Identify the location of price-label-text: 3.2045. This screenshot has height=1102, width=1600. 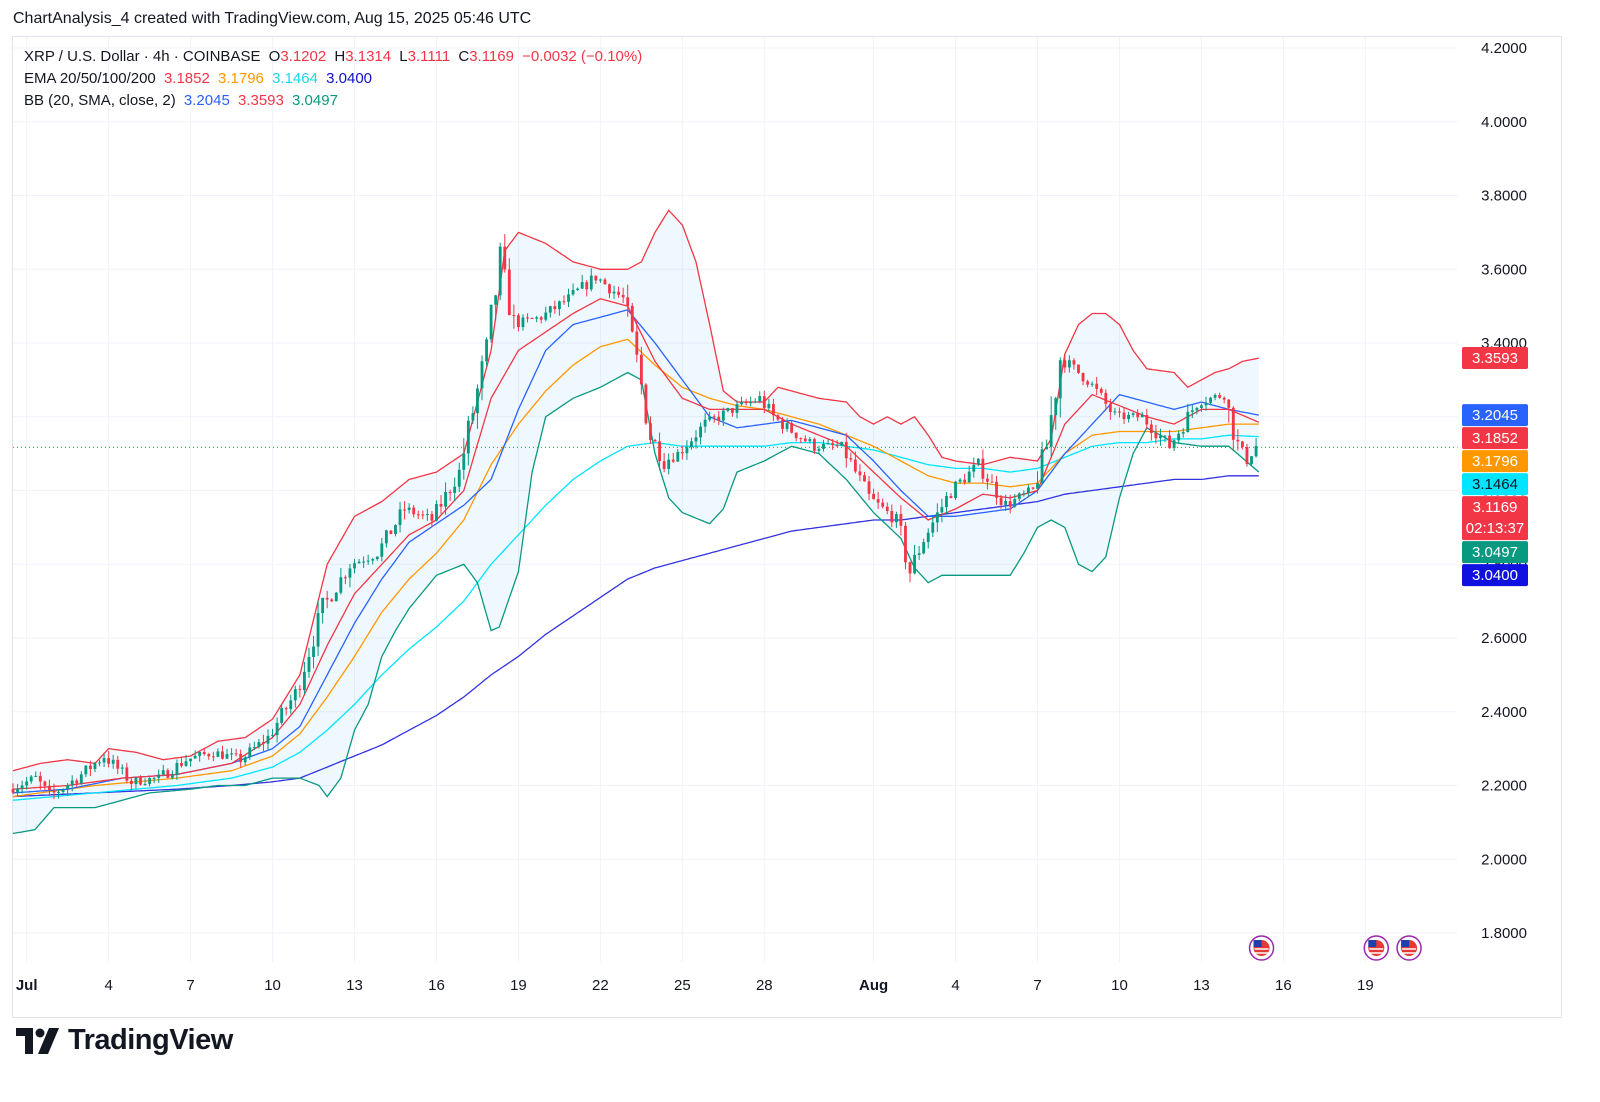
(1495, 415).